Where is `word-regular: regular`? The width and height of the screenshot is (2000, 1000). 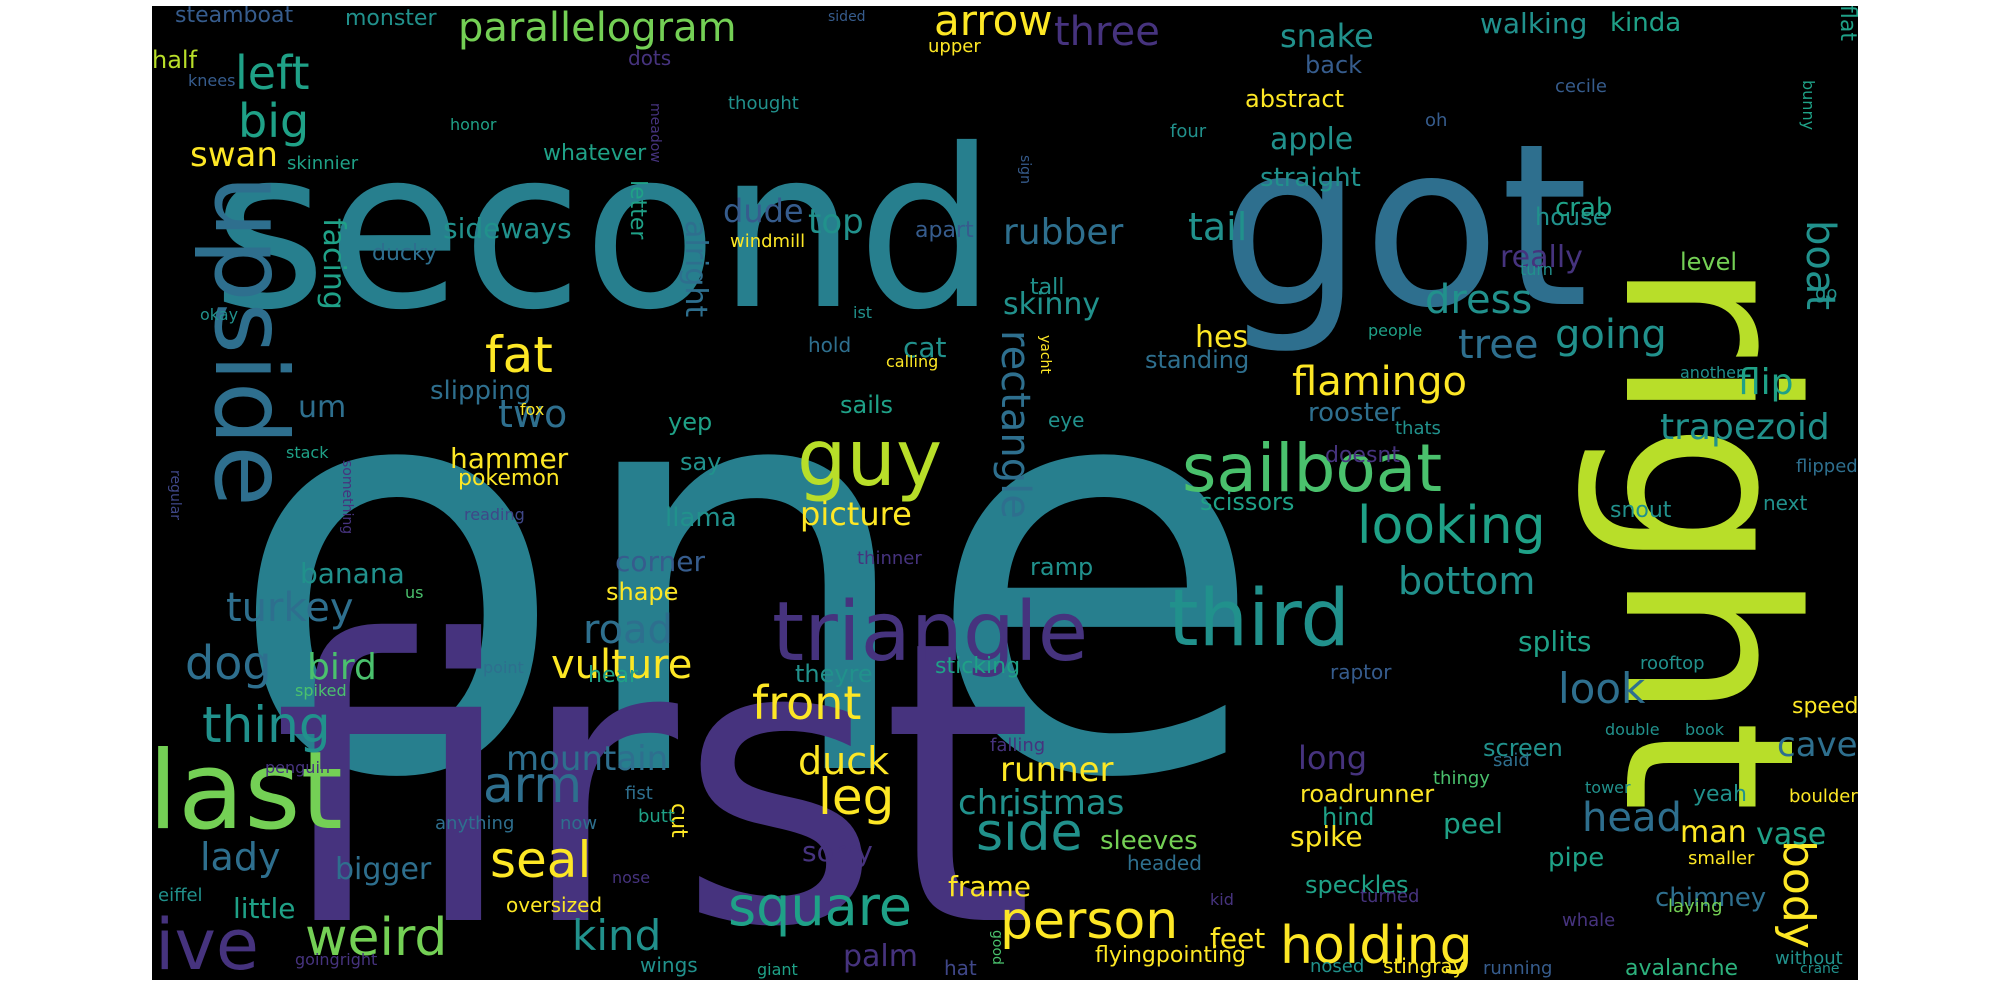
word-regular: regular is located at coordinates (175, 495).